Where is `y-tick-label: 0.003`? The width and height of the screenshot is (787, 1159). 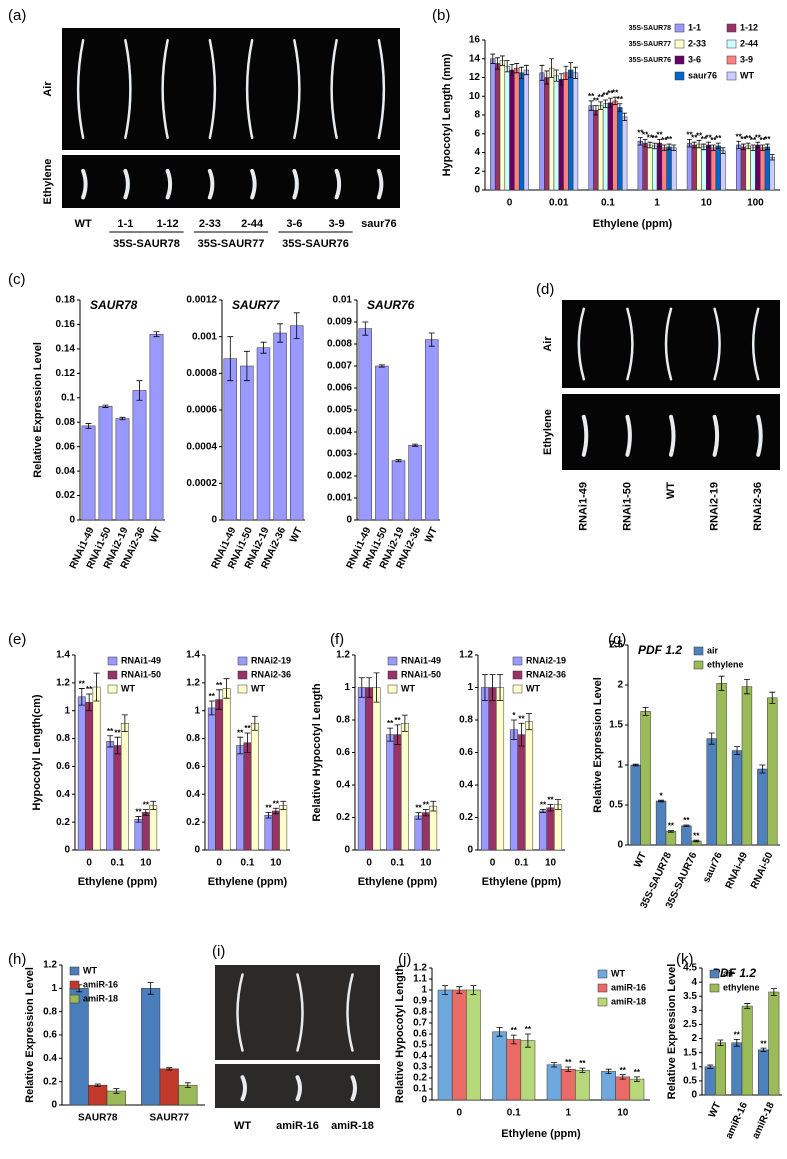
y-tick-label: 0.003 is located at coordinates (339, 454).